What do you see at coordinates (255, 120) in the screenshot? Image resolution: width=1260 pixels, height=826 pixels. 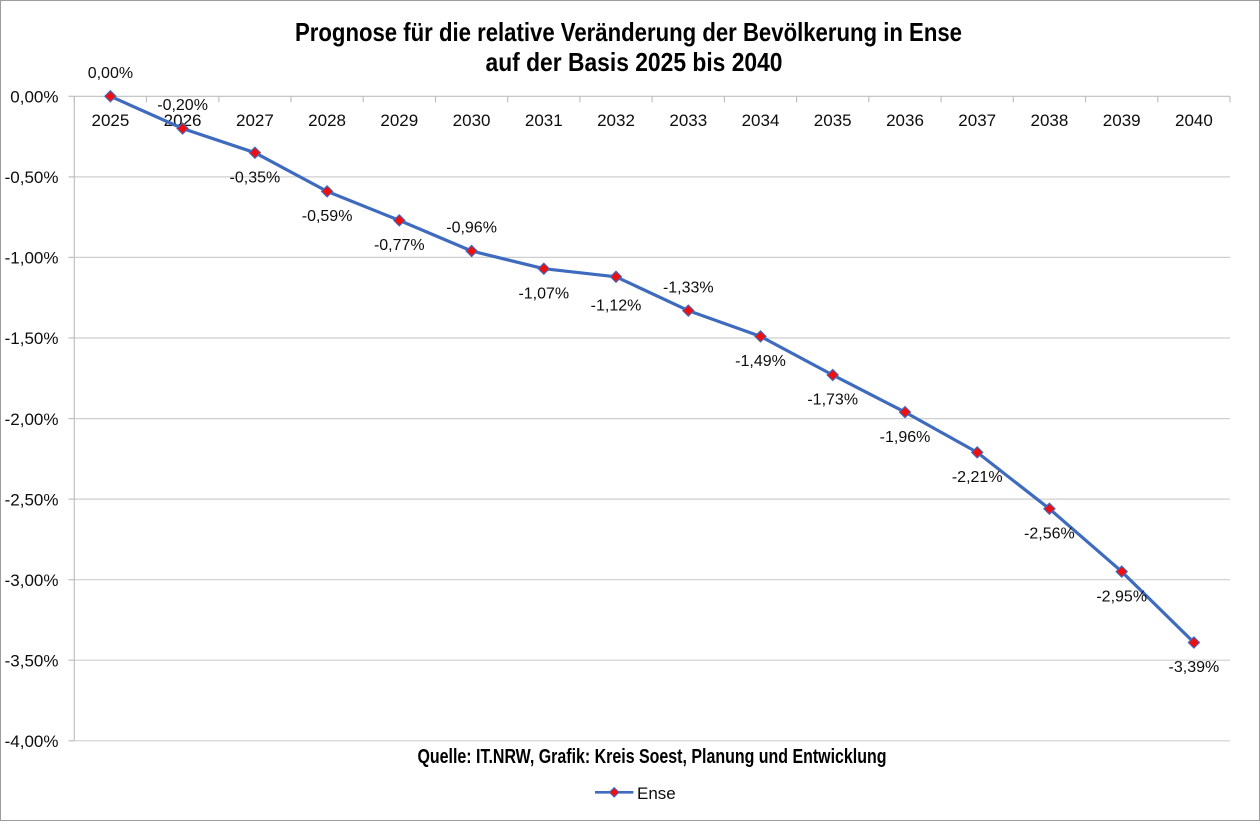 I see `svg-text: 2027` at bounding box center [255, 120].